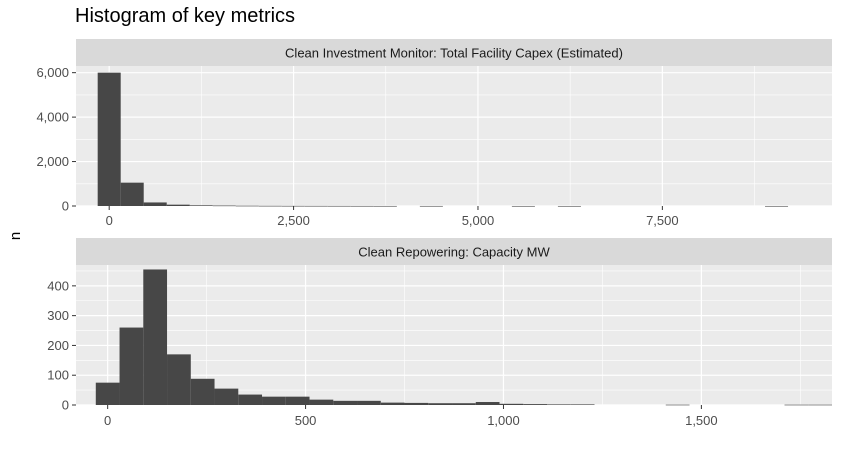  Describe the element at coordinates (52, 117) in the screenshot. I see `y-tick-label: 4,000` at that location.